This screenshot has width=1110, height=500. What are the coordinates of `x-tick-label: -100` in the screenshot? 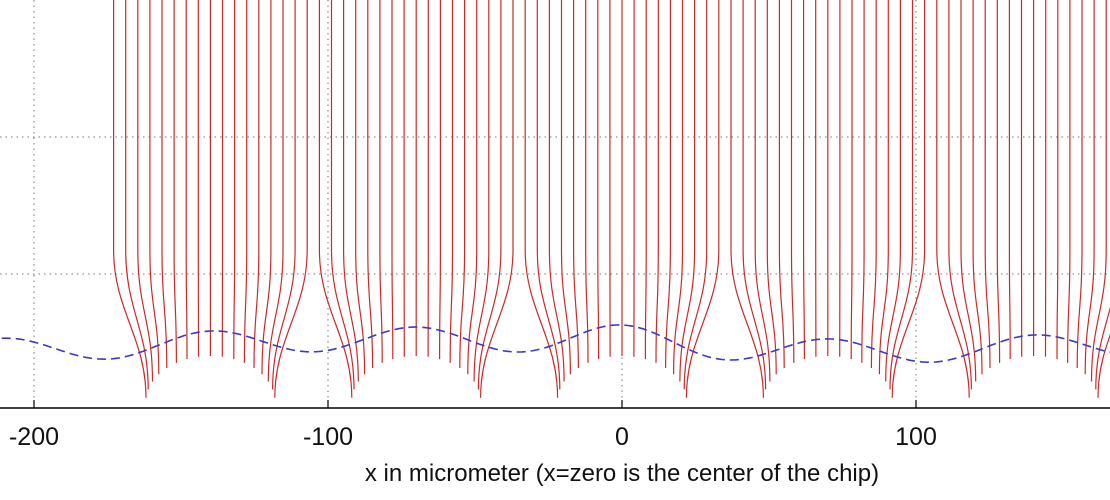 It's located at (328, 437).